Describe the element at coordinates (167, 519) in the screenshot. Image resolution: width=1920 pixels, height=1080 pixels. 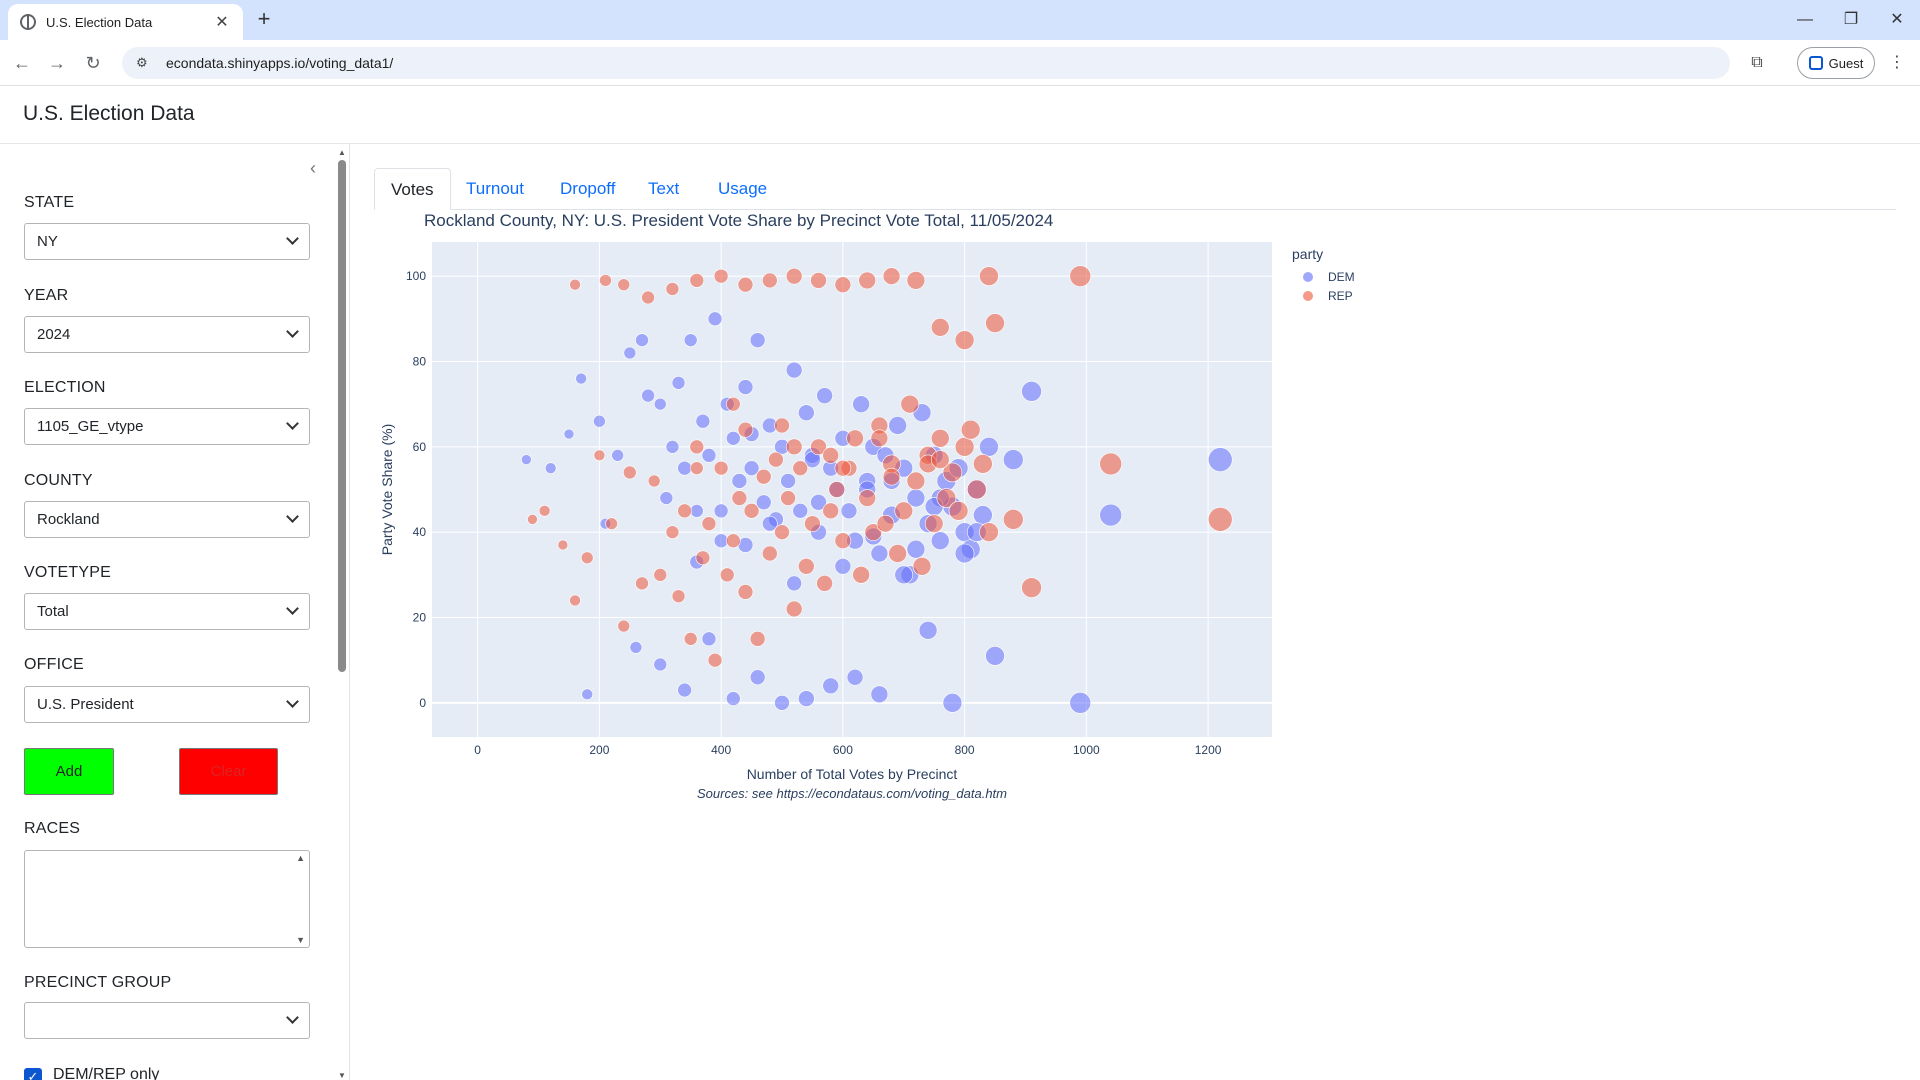
I see `county-select: Rockland` at that location.